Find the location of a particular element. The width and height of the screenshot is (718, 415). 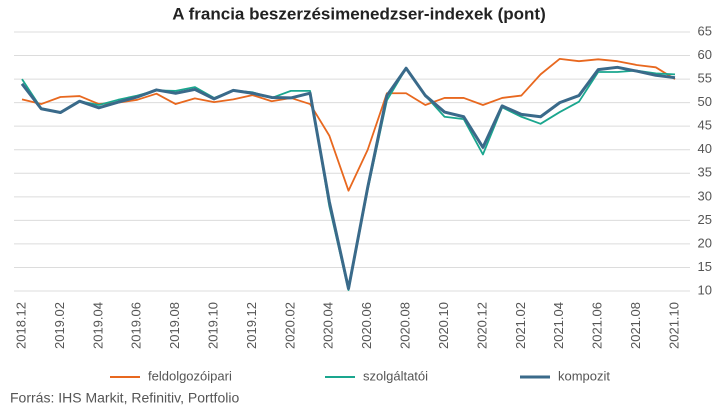

legend-label: feldolgozóipari is located at coordinates (190, 375).